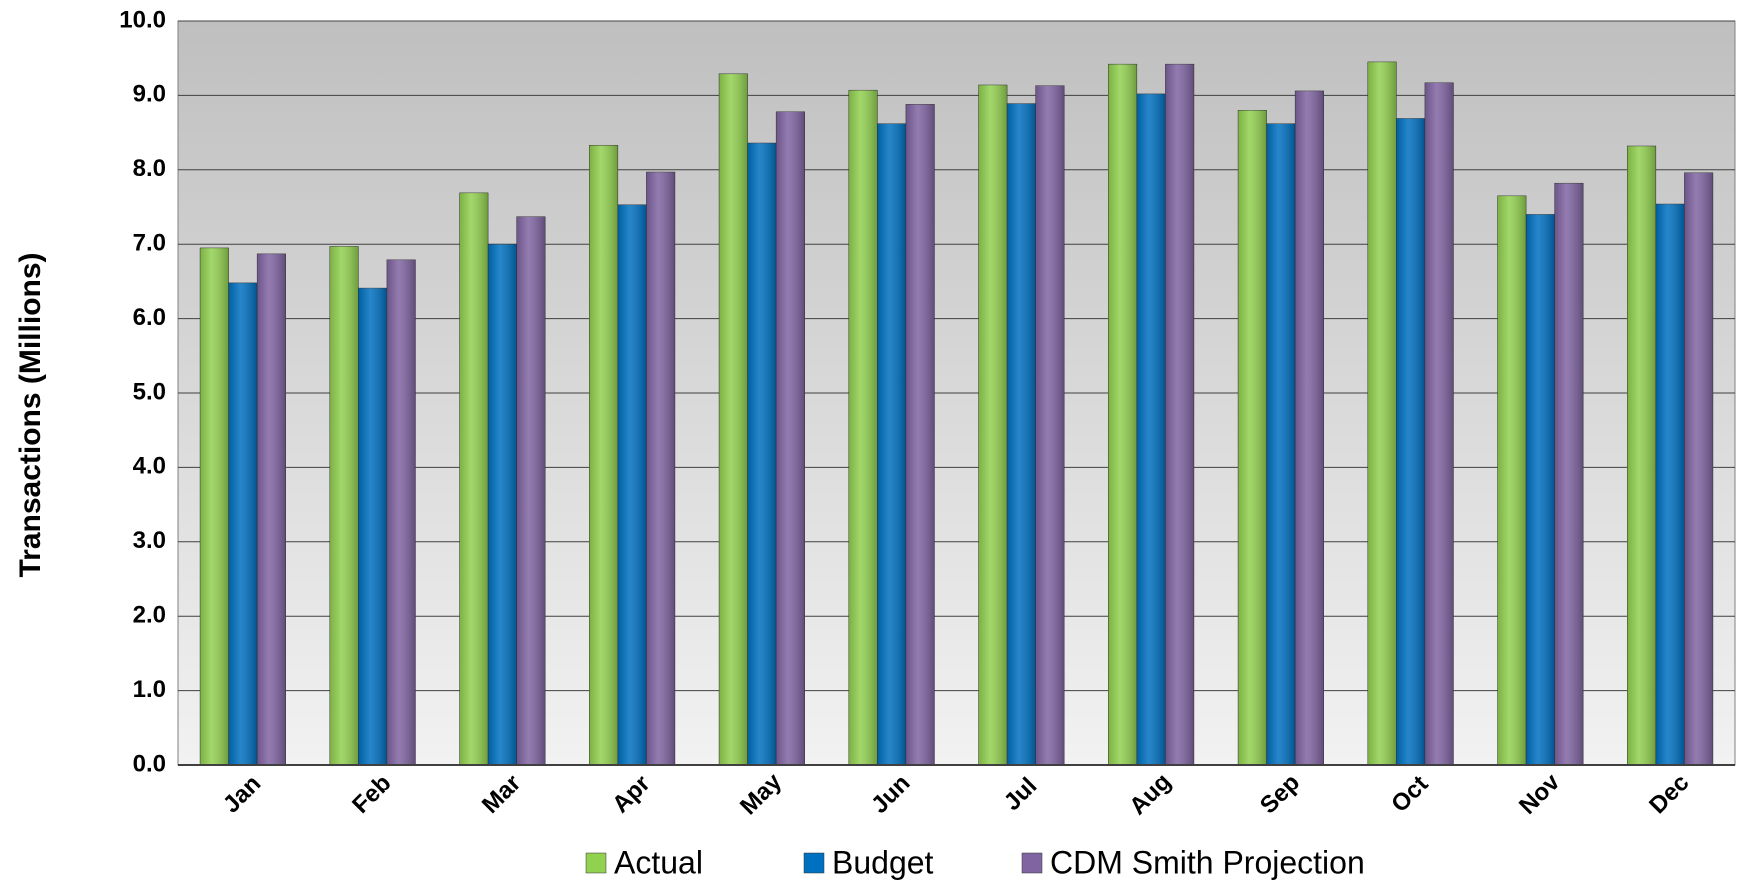 Image resolution: width=1741 pixels, height=885 pixels. Describe the element at coordinates (371, 794) in the screenshot. I see `x-tick-label: Feb` at that location.